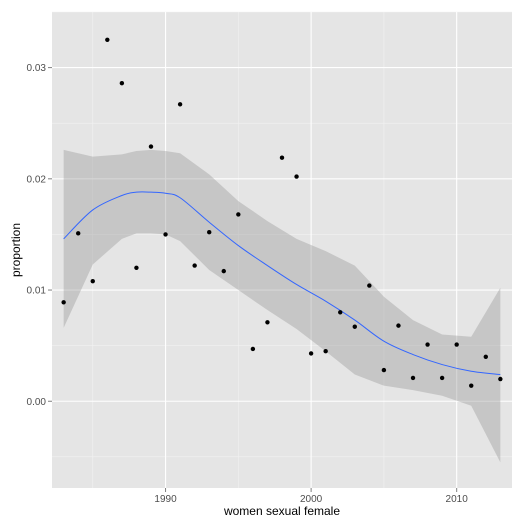 The image size is (525, 525). I want to click on y-tick-label: 0.01, so click(37, 291).